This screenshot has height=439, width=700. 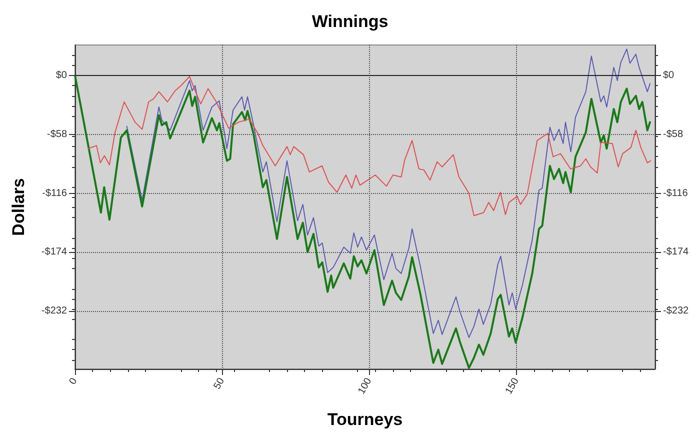 I want to click on y2-tick-label: -$58, so click(x=673, y=134).